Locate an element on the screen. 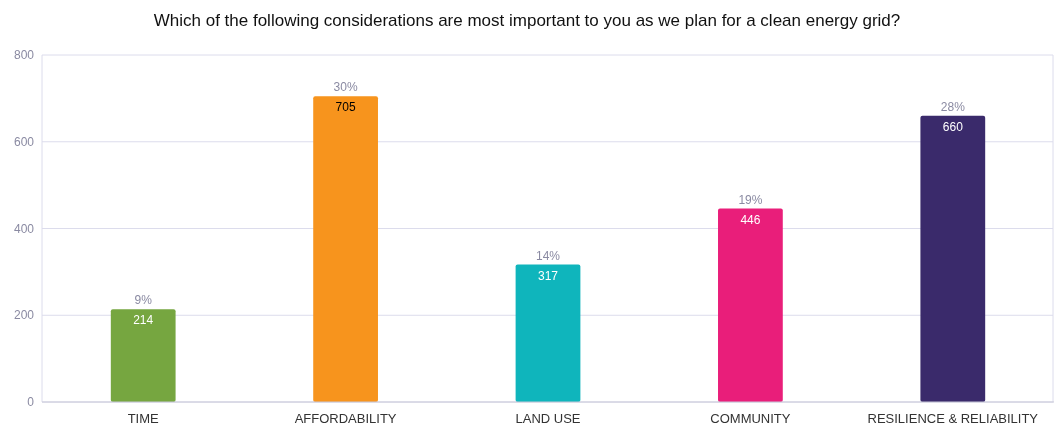  x-tick-label: LAND USE is located at coordinates (548, 418).